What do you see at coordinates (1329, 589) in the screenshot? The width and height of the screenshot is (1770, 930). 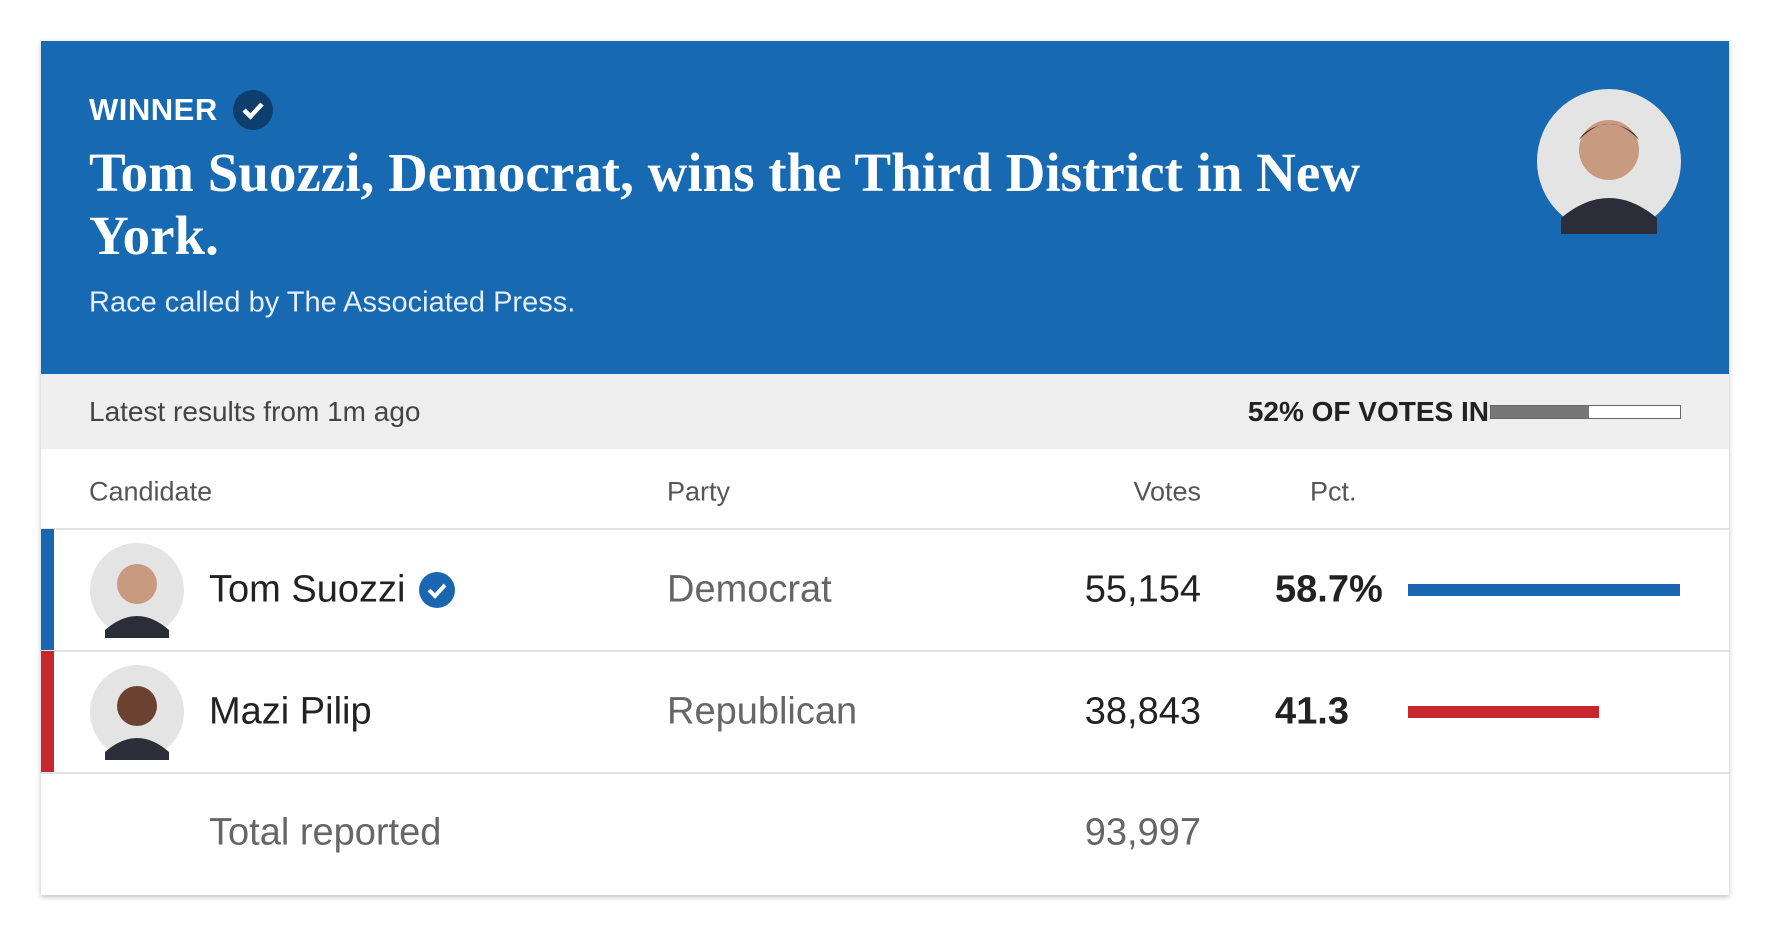 I see `pct-label: 58.7%` at bounding box center [1329, 589].